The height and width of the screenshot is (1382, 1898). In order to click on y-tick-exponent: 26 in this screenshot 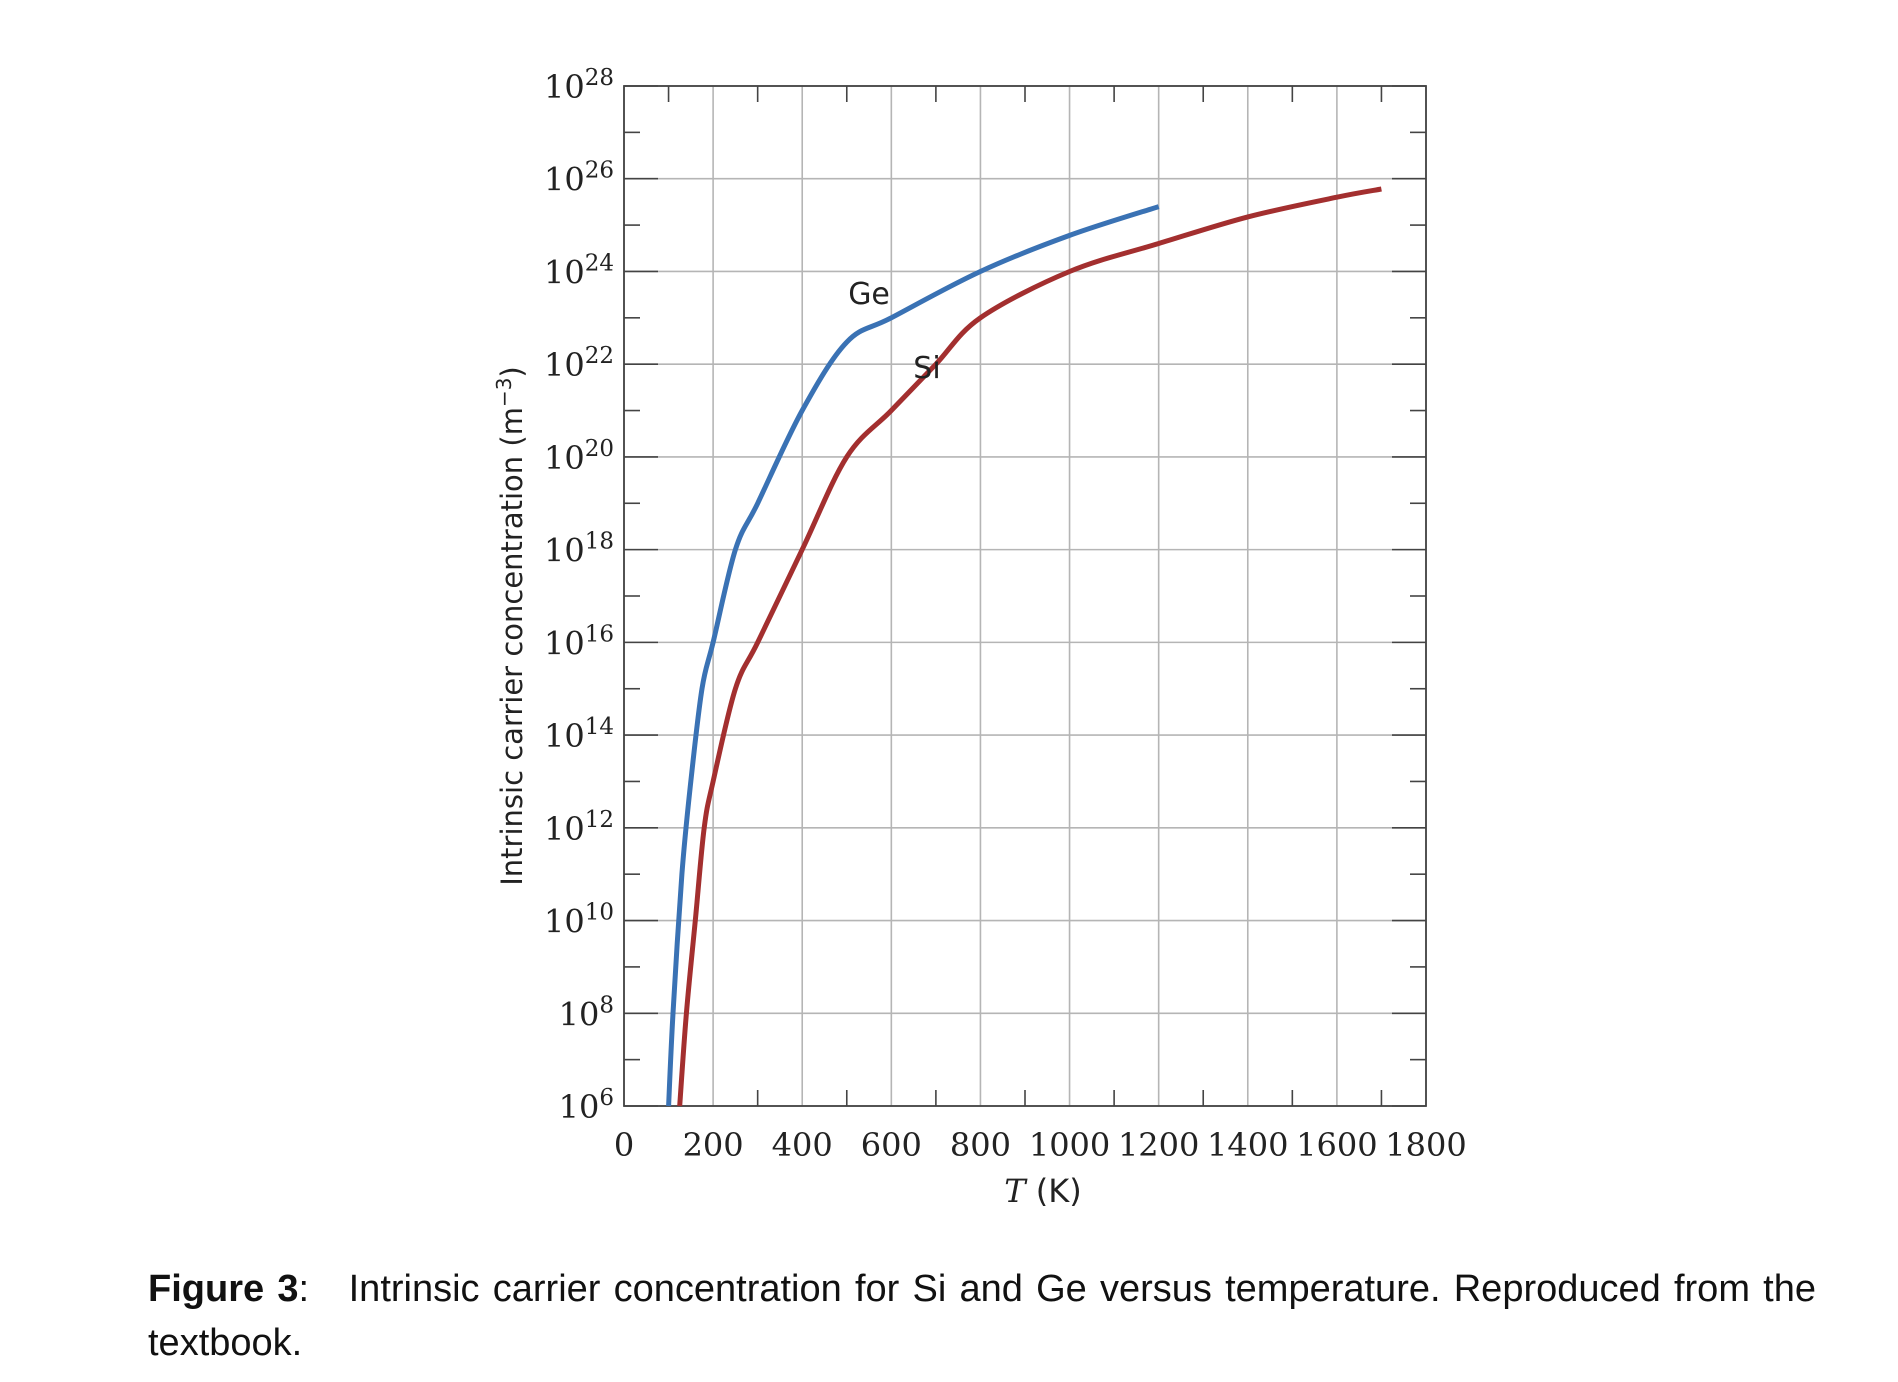, I will do `click(599, 171)`.